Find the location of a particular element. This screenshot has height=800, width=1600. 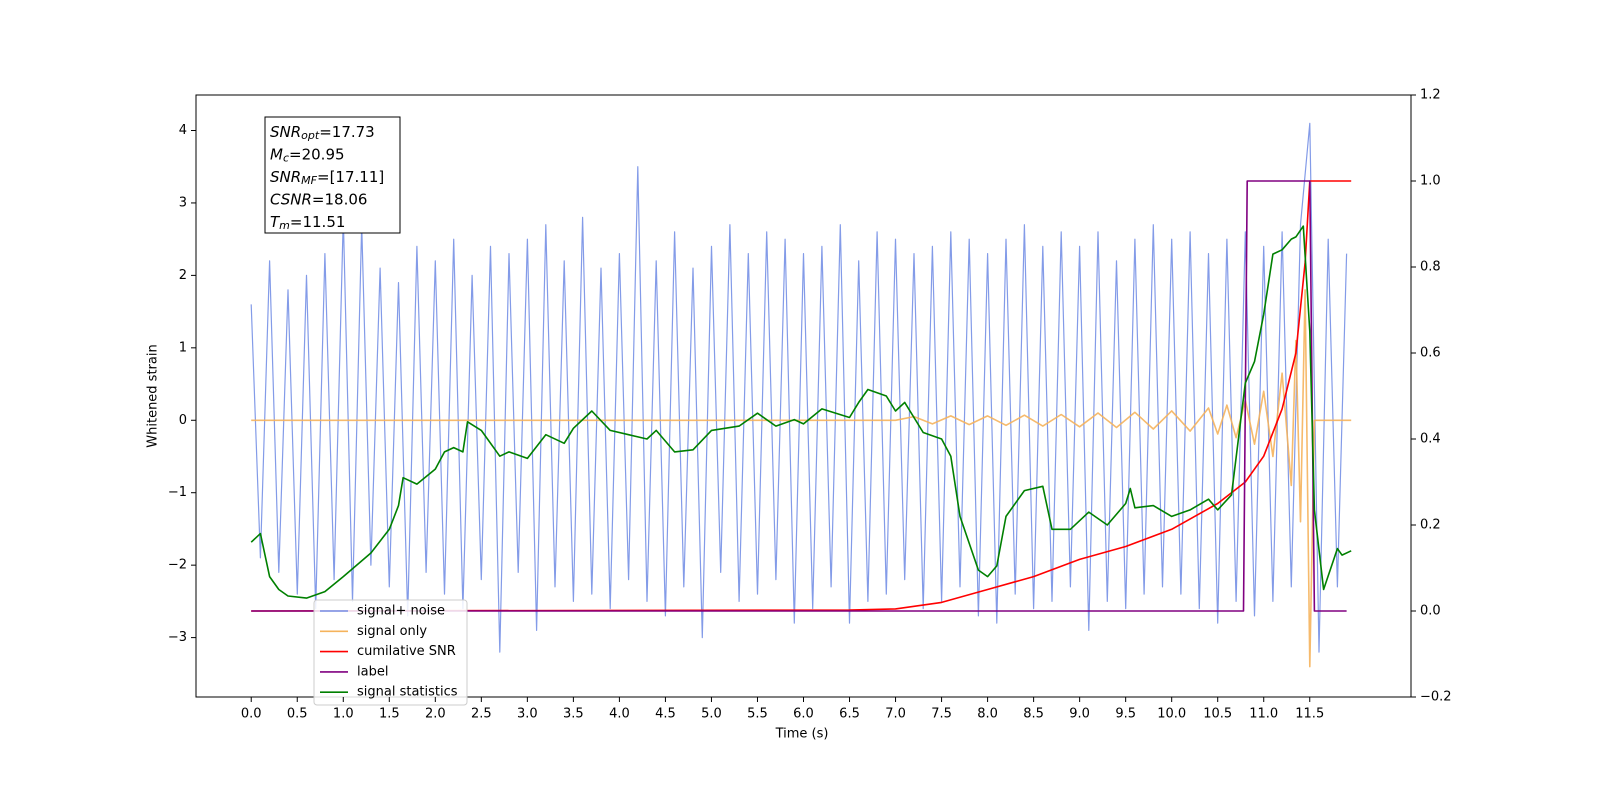

annotation-line: CSNR=18.06 is located at coordinates (318, 199).